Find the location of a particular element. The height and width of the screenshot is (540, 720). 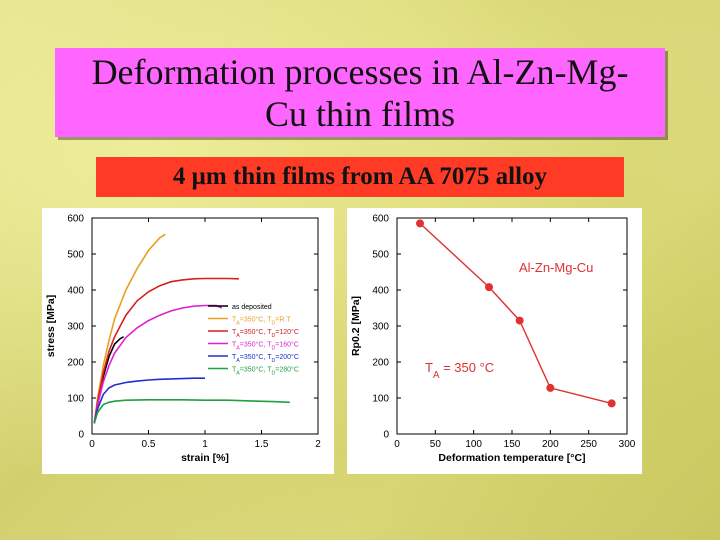

subtitle-box: 4 μm thin films from AA 7075 alloy is located at coordinates (360, 177).